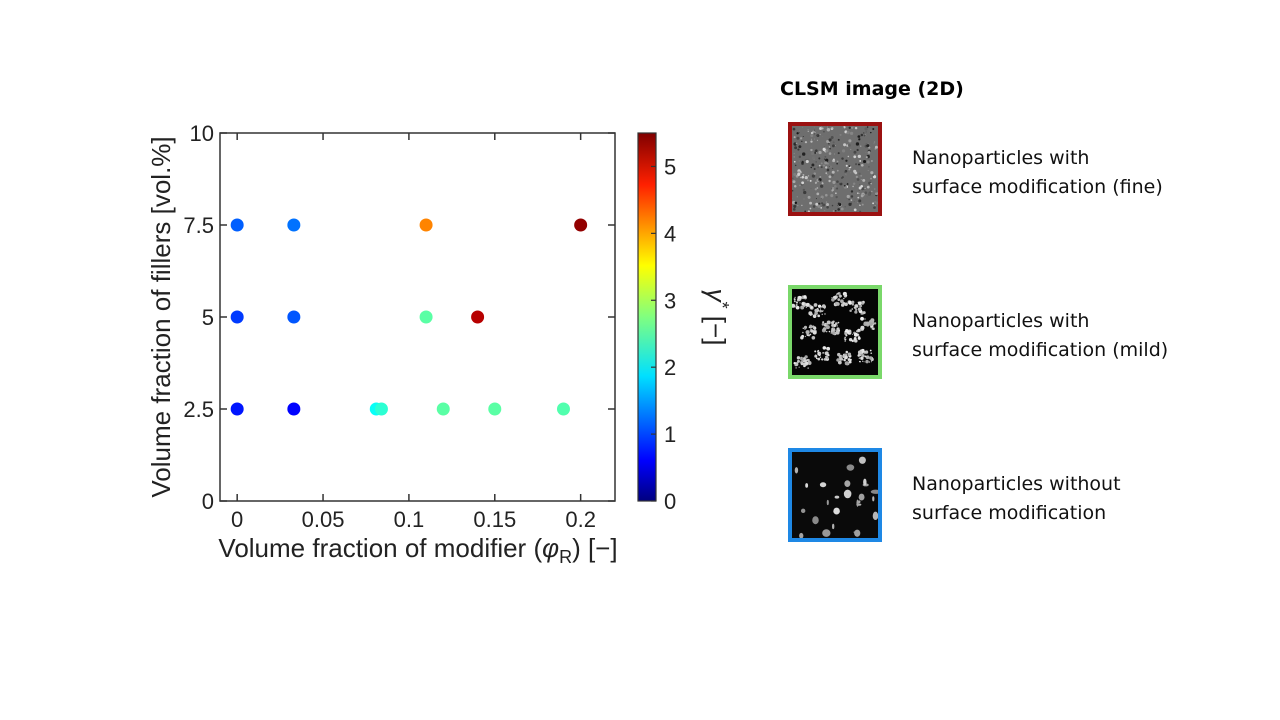 This screenshot has height=720, width=1280. Describe the element at coordinates (835, 332) in the screenshot. I see `clsm-image-mild` at that location.